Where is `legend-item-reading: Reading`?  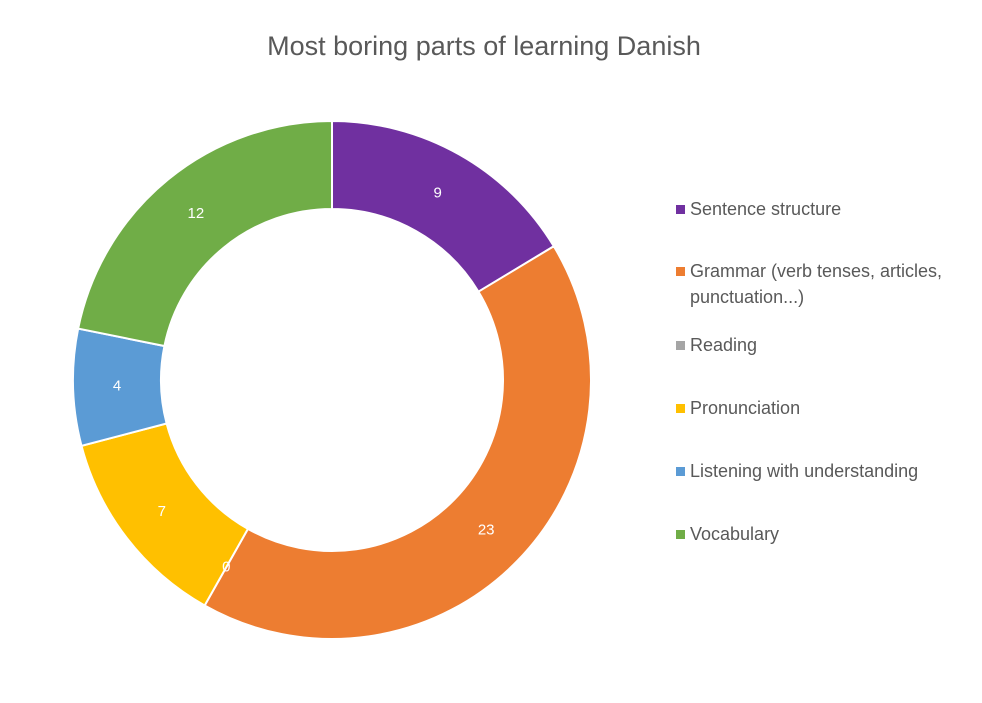
legend-item-reading: Reading is located at coordinates (826, 345).